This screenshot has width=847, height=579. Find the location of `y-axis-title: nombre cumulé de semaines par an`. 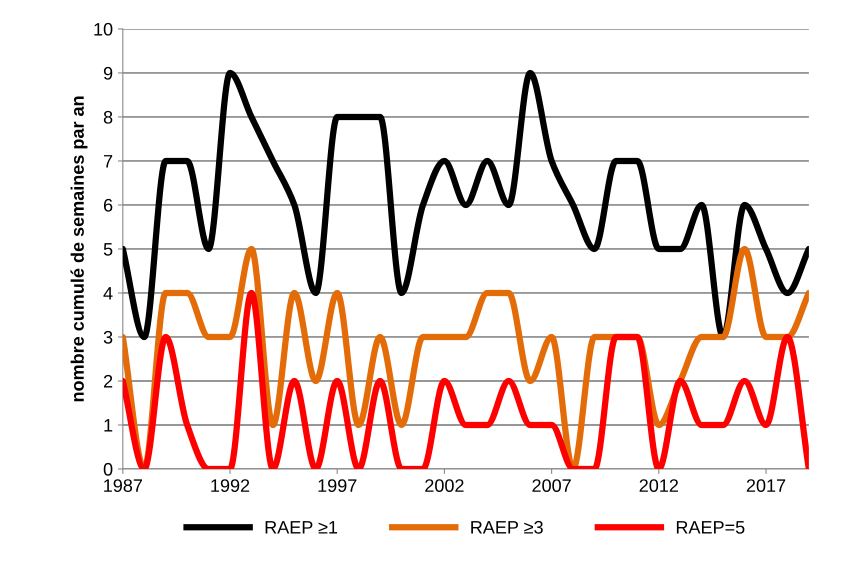

y-axis-title: nombre cumulé de semaines par an is located at coordinates (79, 249).